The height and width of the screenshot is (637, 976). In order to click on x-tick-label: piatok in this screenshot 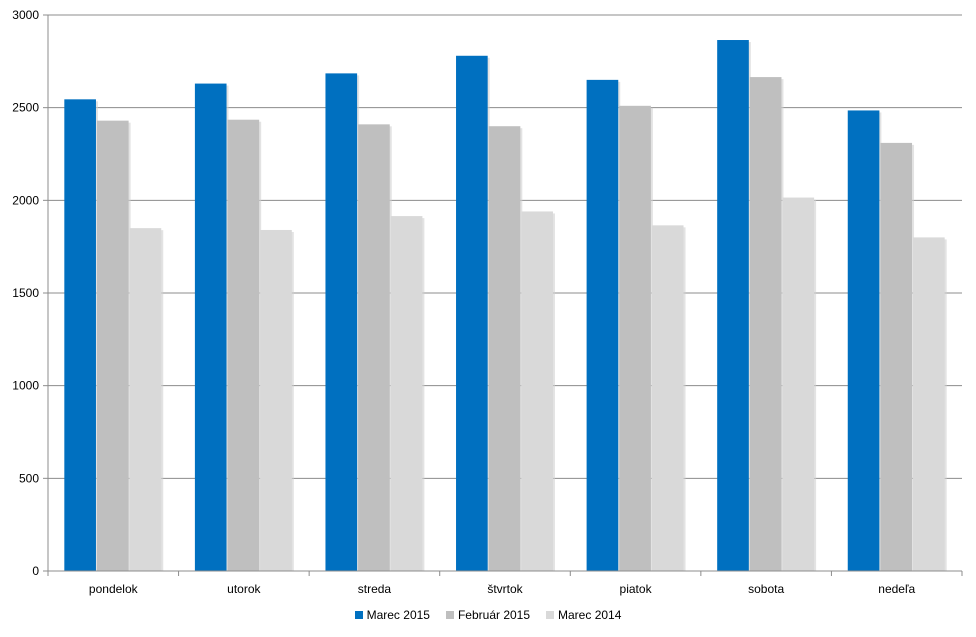, I will do `click(636, 589)`.